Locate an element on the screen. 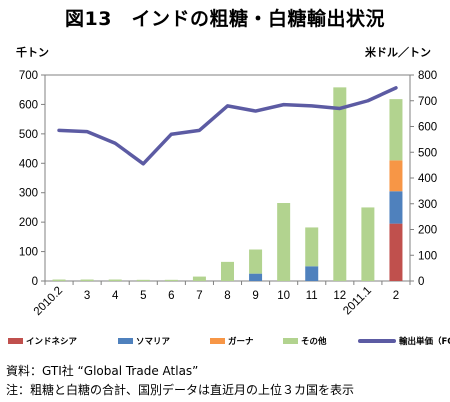  right-axis-tick-label: 700 is located at coordinates (427, 102).